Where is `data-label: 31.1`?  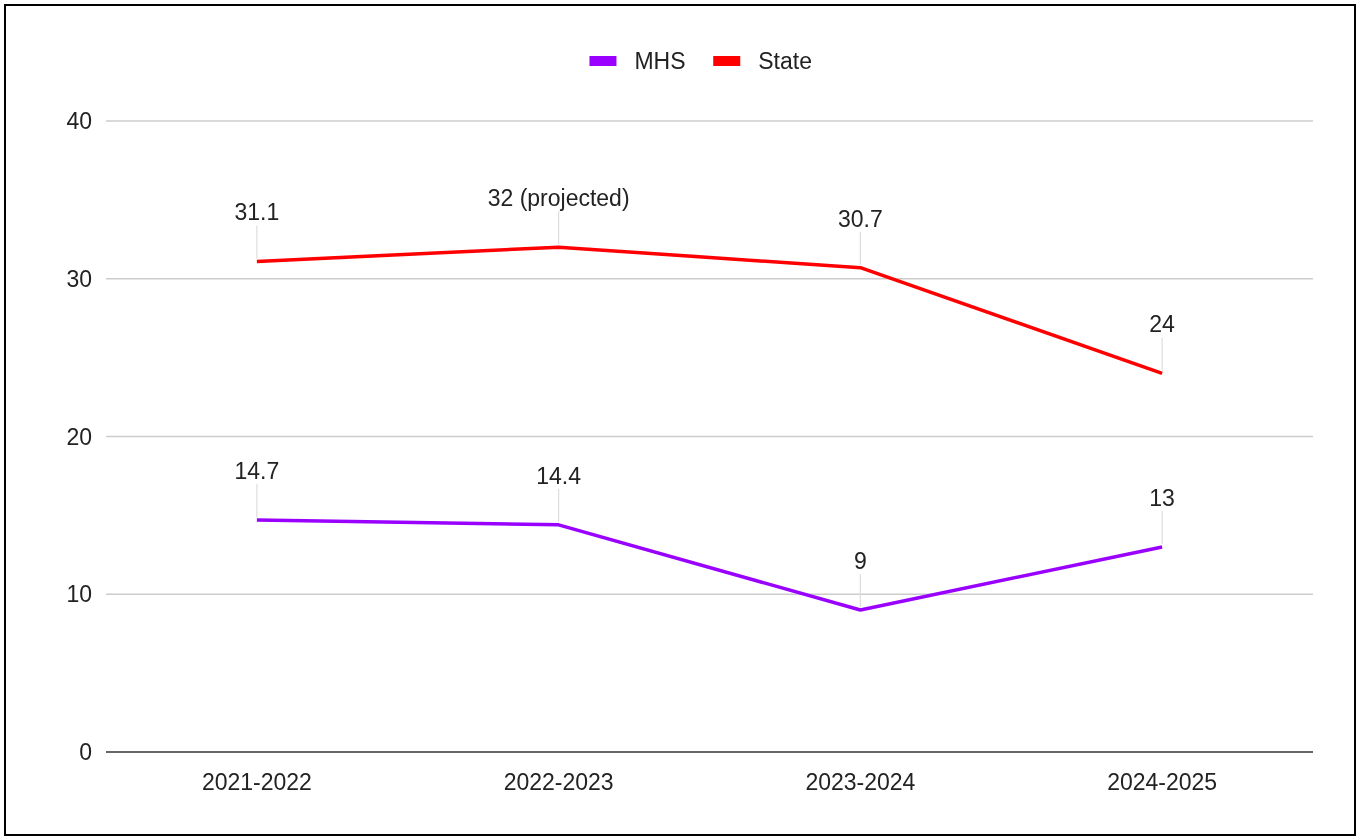 data-label: 31.1 is located at coordinates (257, 212).